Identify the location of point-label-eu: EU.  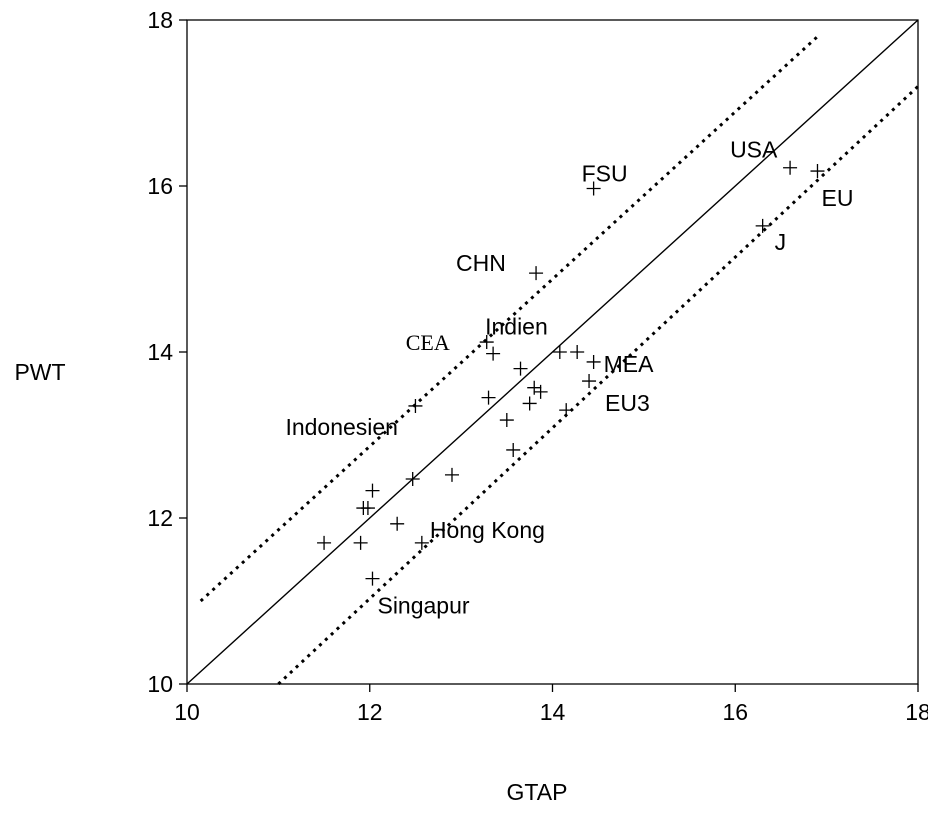
(837, 198).